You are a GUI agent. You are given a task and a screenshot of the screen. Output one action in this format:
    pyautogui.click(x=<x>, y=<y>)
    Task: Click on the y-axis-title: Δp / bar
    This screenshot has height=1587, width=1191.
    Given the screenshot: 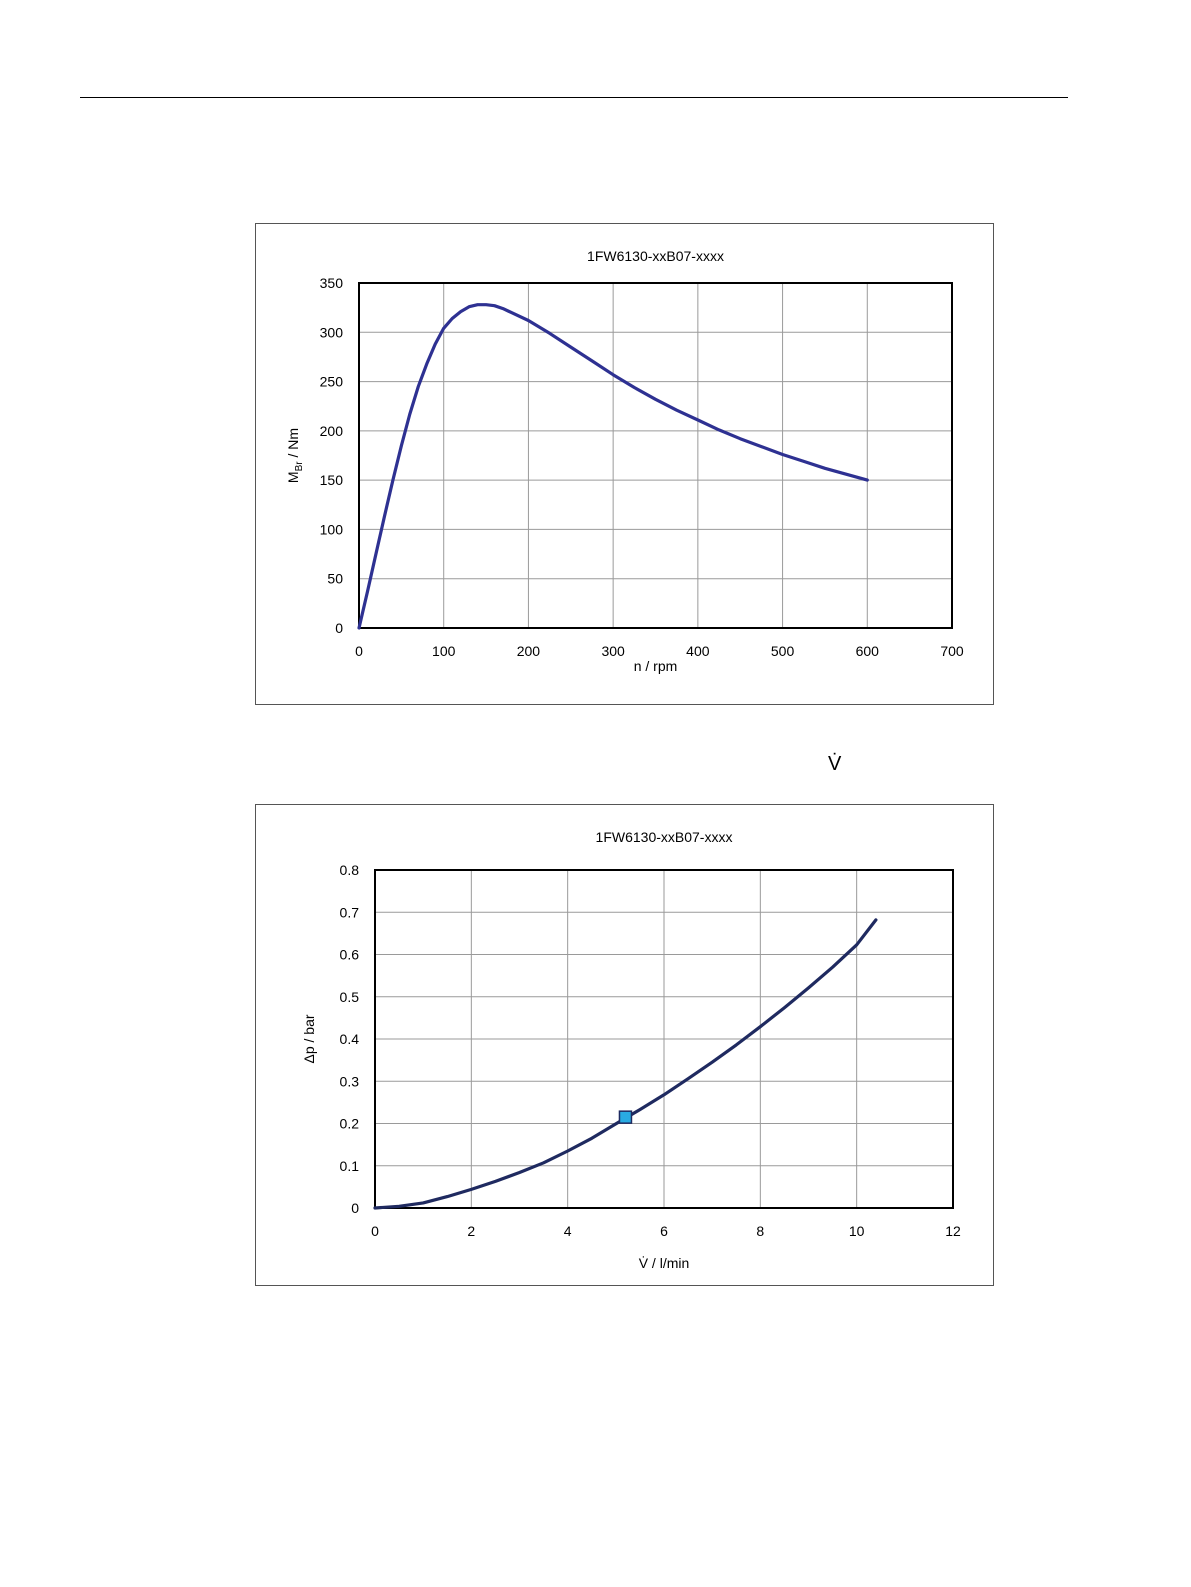 What is the action you would take?
    pyautogui.click(x=309, y=1038)
    